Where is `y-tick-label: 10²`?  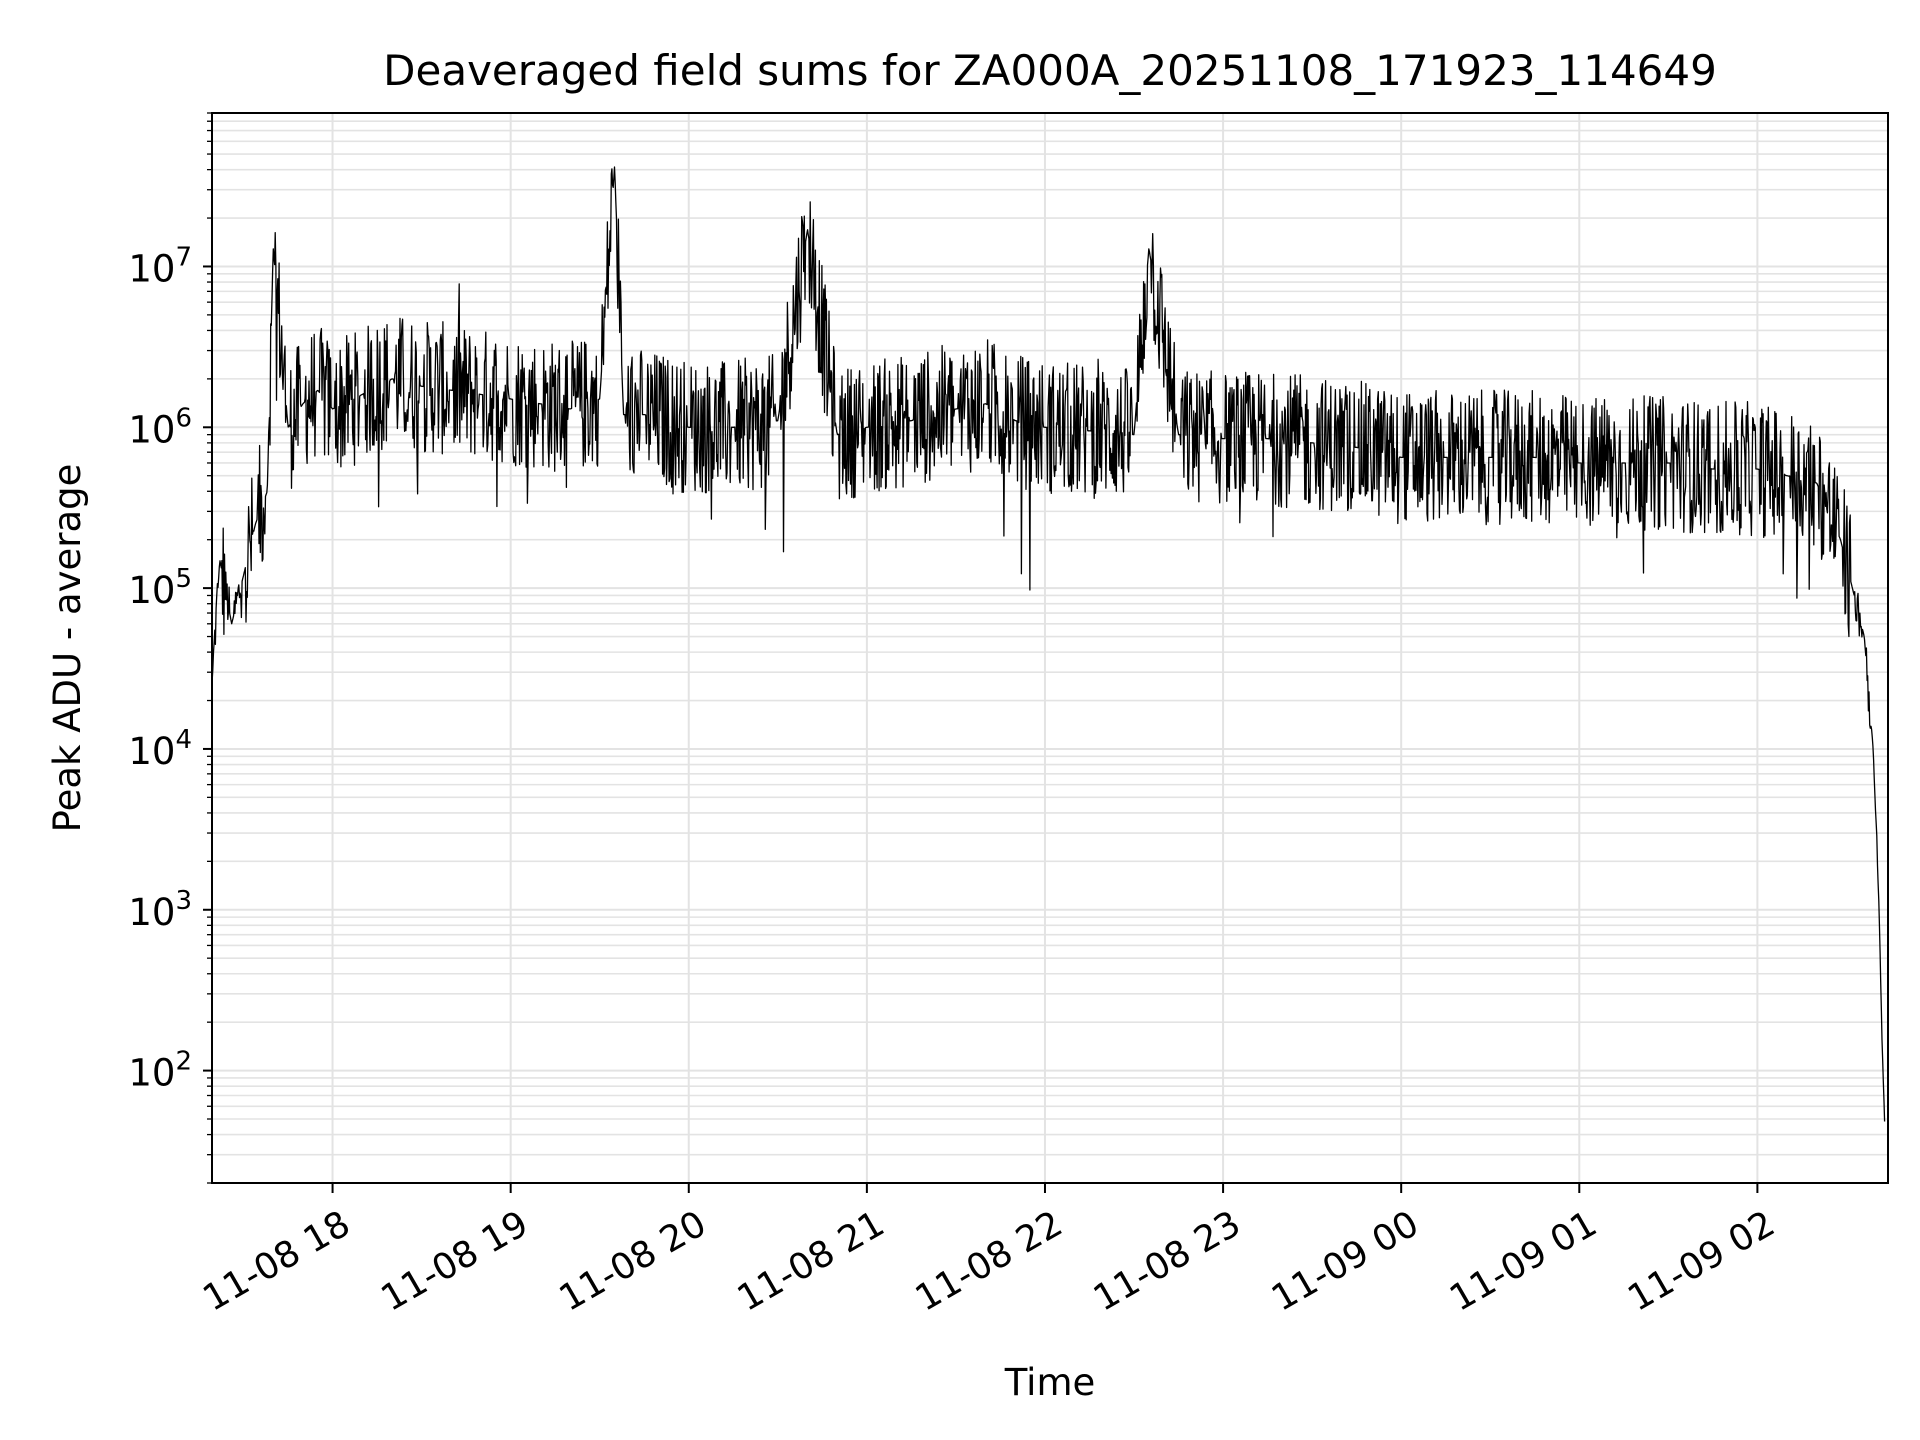
y-tick-label: 10² is located at coordinates (160, 1071).